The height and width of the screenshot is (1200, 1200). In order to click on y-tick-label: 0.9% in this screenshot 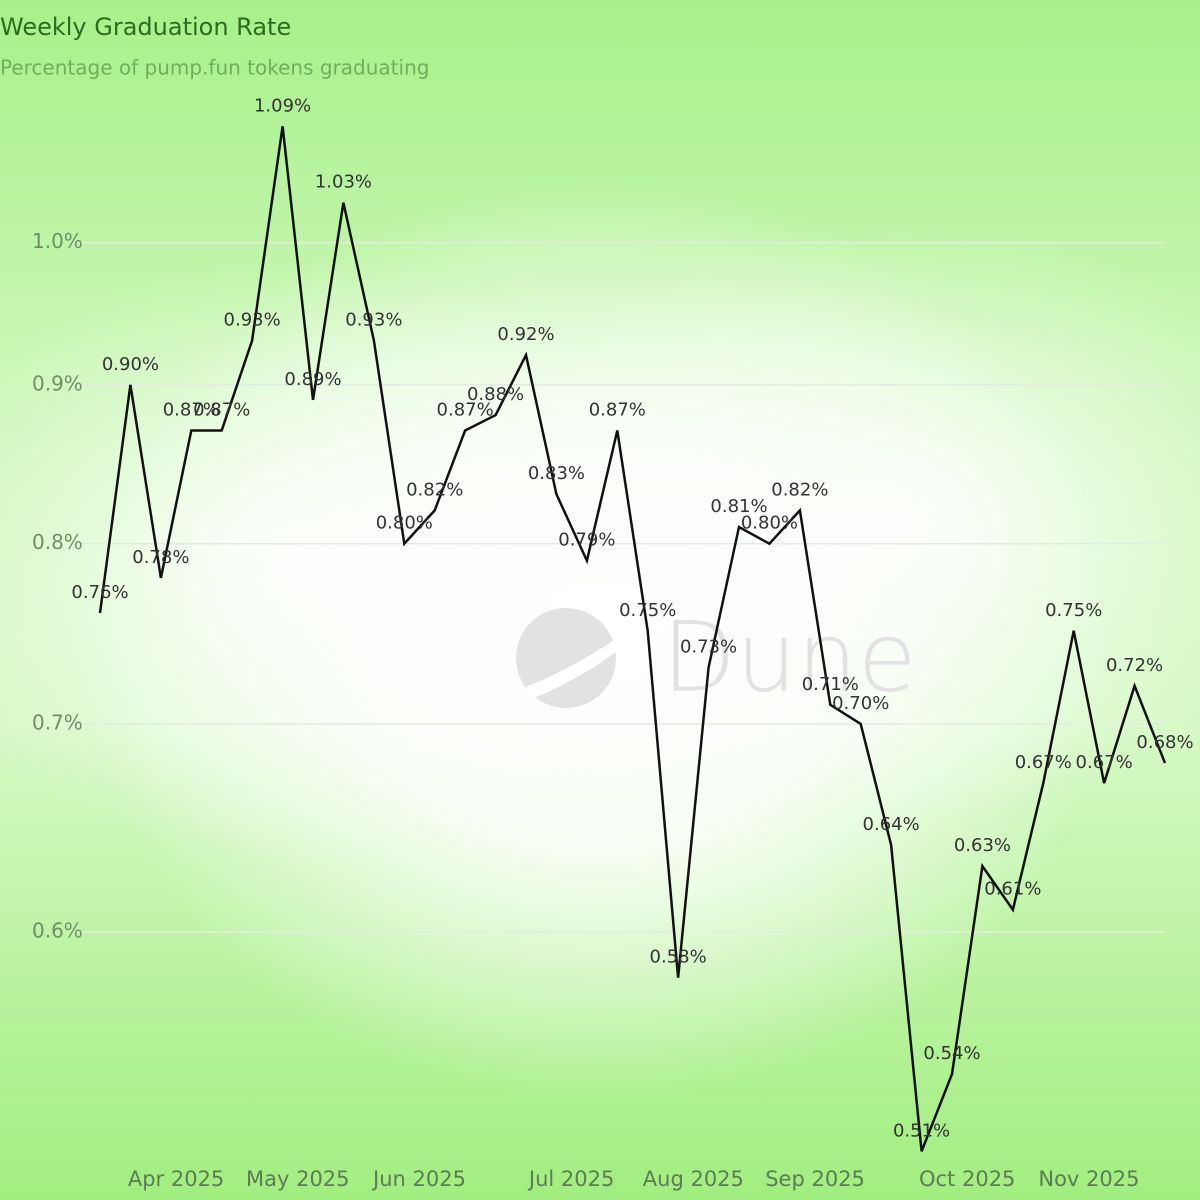, I will do `click(57, 383)`.